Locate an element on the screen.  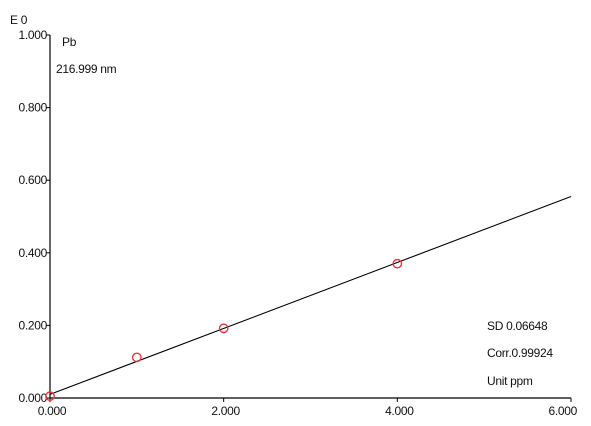
y-tick-label: 1.000 is located at coordinates (32, 35).